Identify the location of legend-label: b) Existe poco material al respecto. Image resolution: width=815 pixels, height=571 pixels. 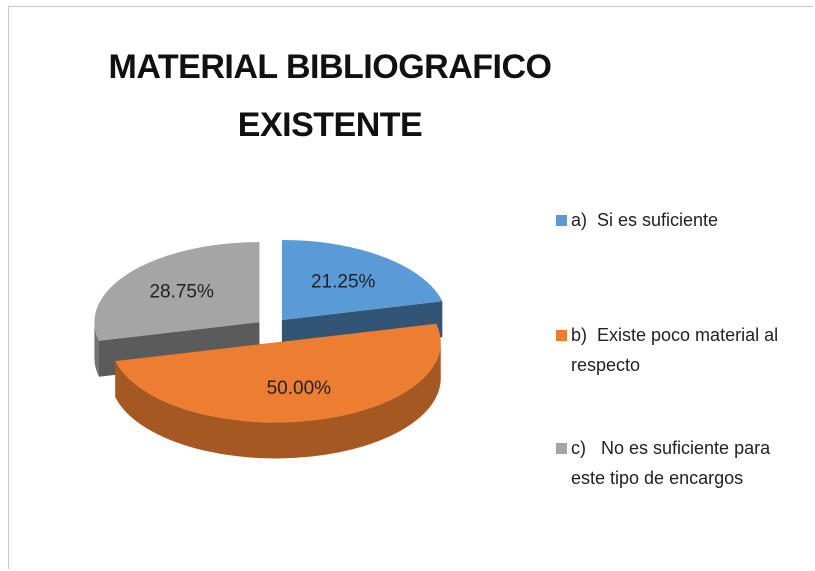
(677, 350).